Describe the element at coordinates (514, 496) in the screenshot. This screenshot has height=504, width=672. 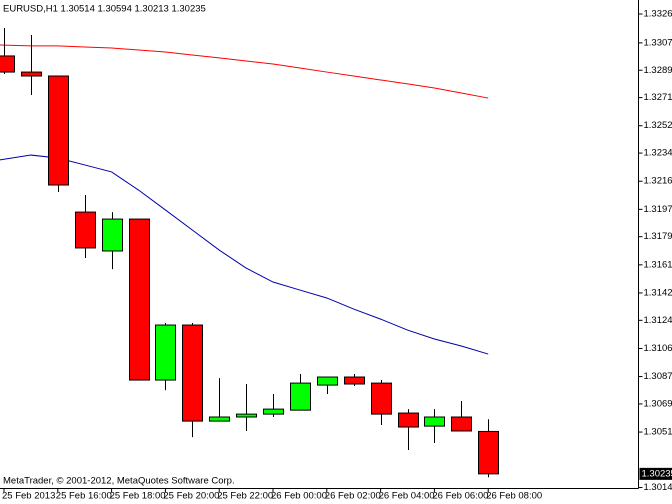
I see `x-tick-label: 26 Feb 08:00` at that location.